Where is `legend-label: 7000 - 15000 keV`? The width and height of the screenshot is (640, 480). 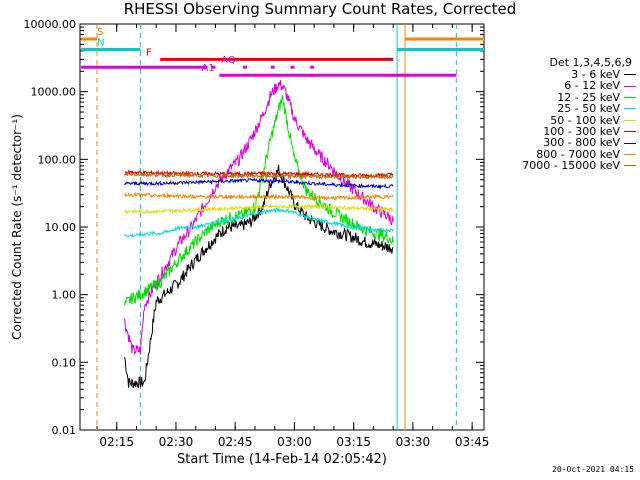
legend-label: 7000 - 15000 keV is located at coordinates (571, 166).